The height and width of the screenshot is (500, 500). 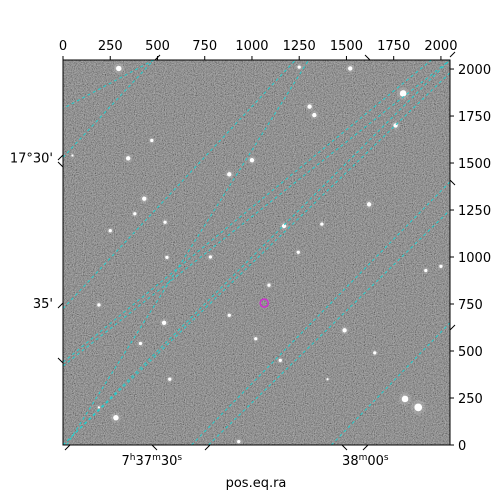 What do you see at coordinates (474, 258) in the screenshot?
I see `right-tick-label: 1000` at bounding box center [474, 258].